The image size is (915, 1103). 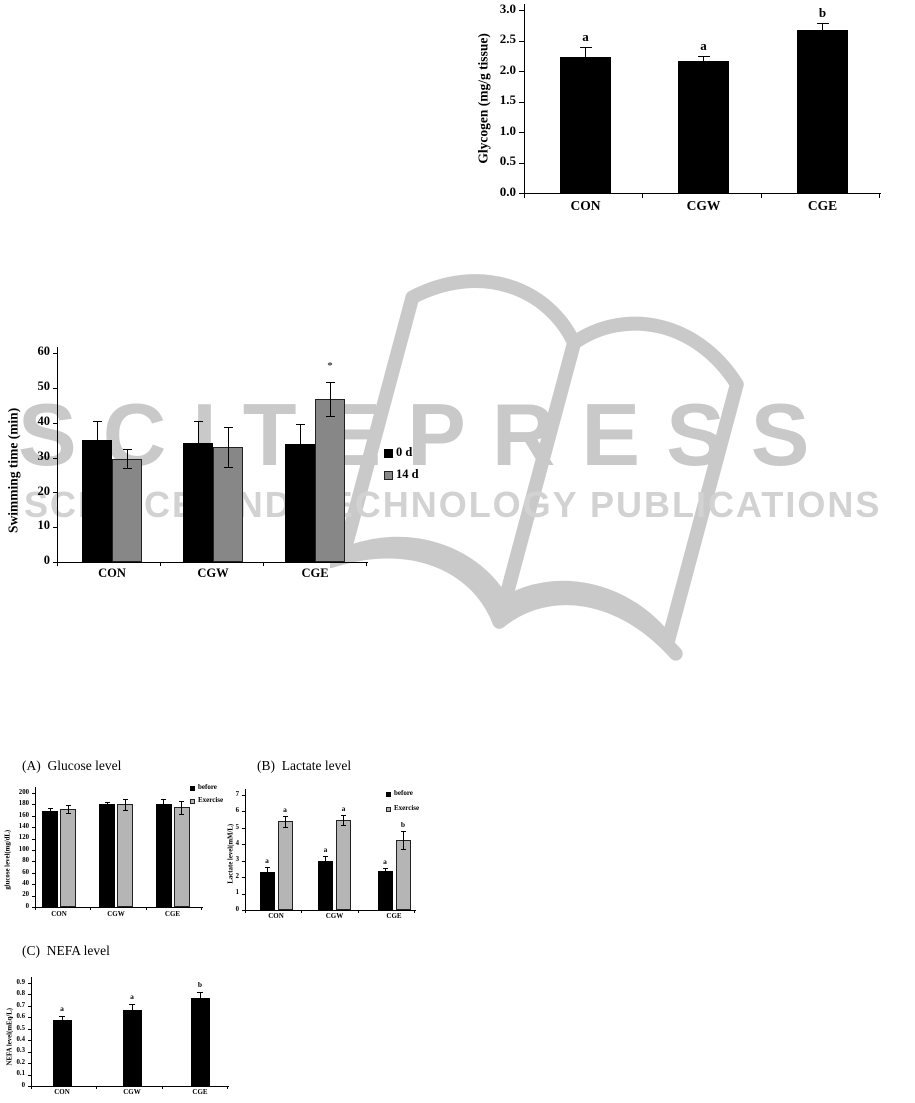 I want to click on category-label: CGW, so click(x=132, y=1092).